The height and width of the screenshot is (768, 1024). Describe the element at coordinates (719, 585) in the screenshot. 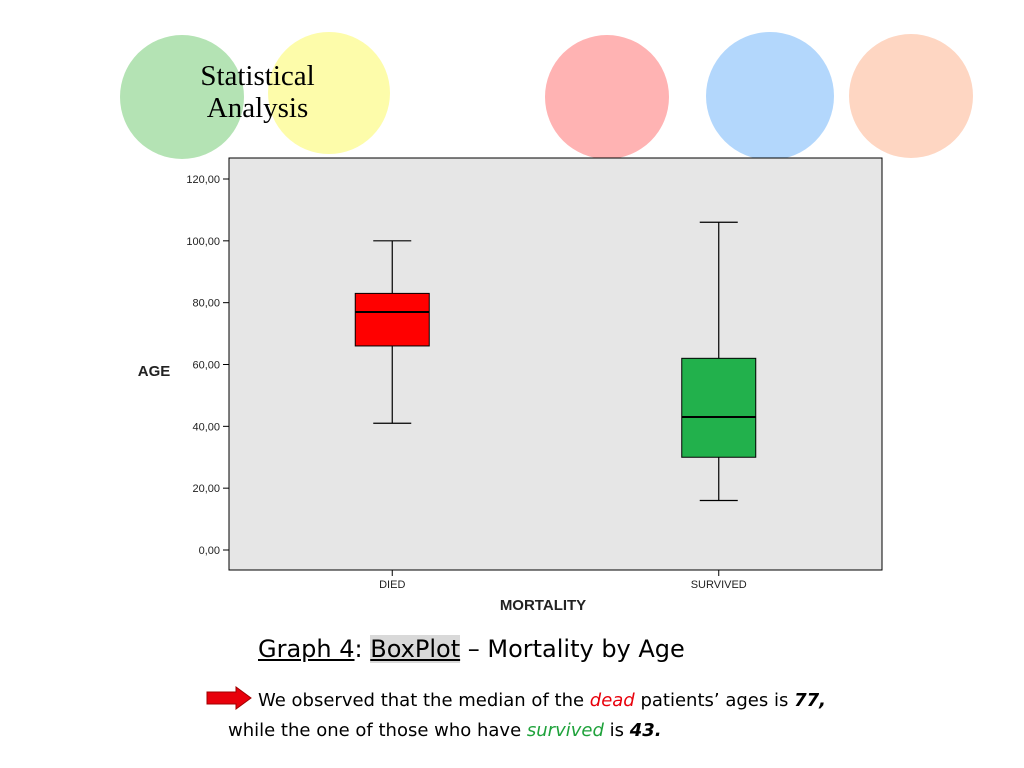

I see `x-tick-label: SURVIVED` at that location.